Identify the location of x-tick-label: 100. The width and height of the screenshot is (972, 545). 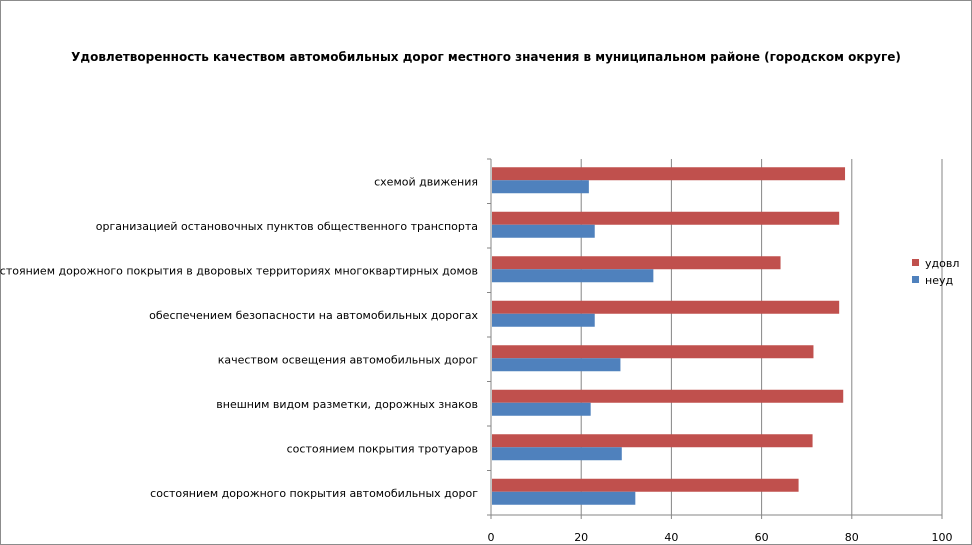
(942, 537).